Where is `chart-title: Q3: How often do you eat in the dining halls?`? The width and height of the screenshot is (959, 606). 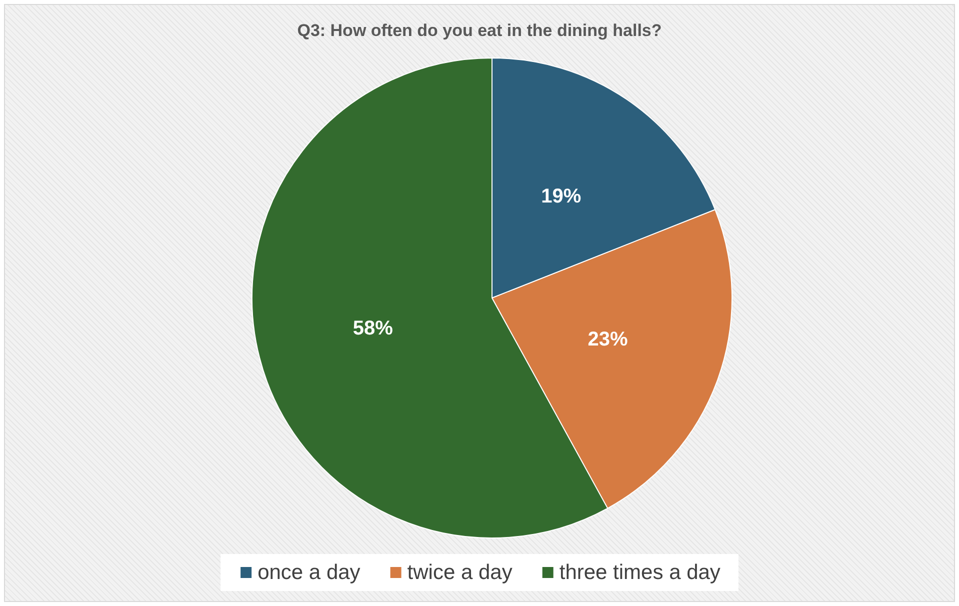
chart-title: Q3: How often do you eat in the dining halls? is located at coordinates (479, 30).